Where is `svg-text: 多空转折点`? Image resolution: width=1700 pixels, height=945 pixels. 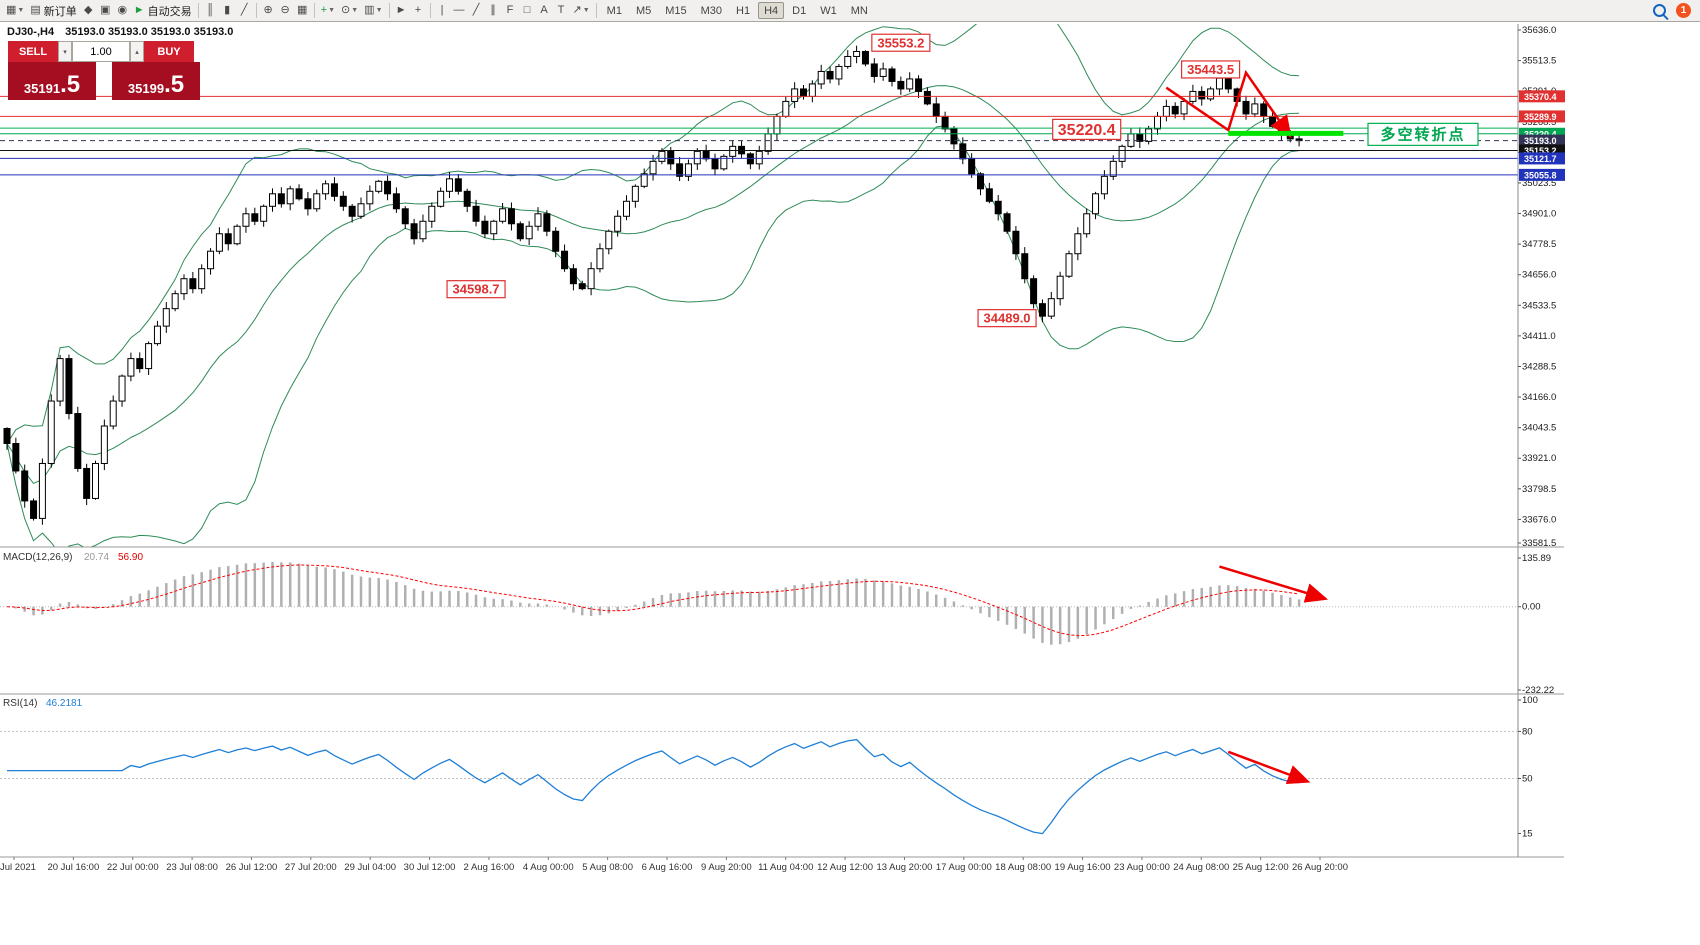
svg-text: 多空转折点 is located at coordinates (1422, 135).